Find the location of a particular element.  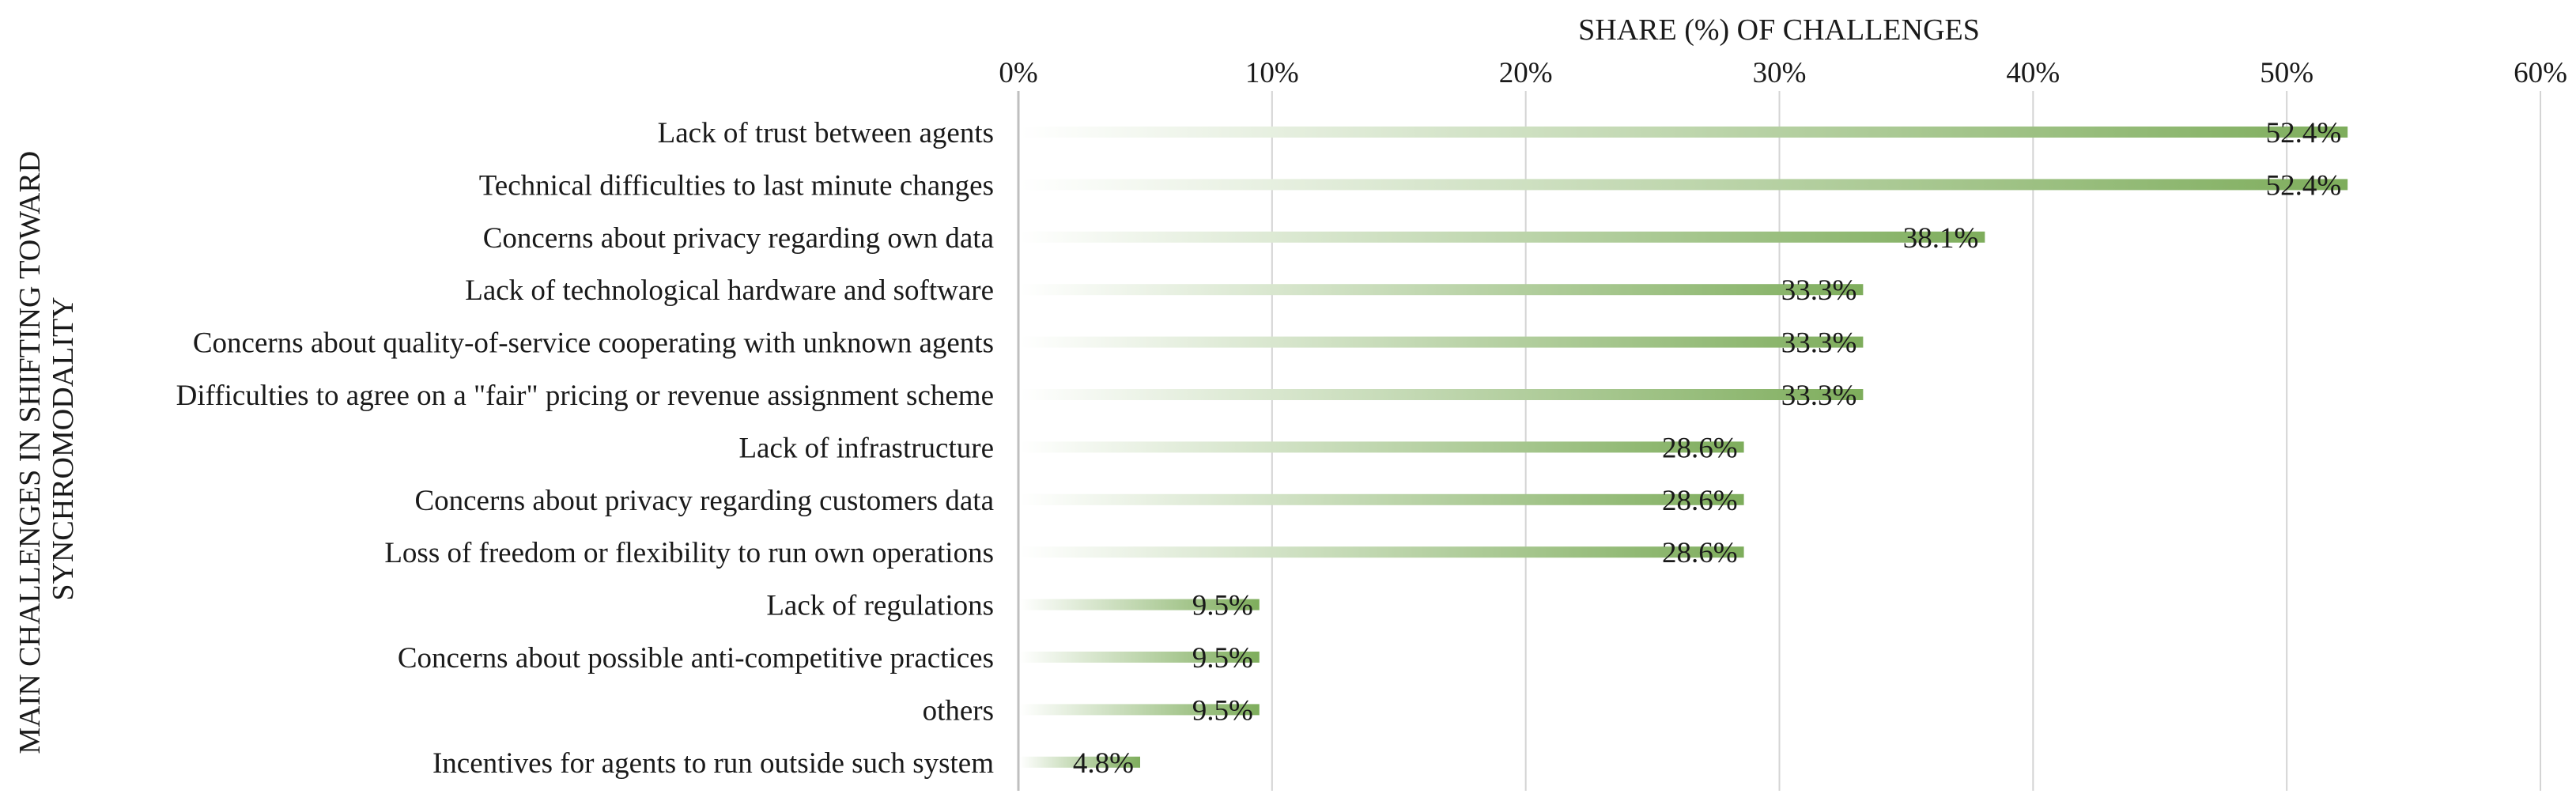

x-tick-label: 40% is located at coordinates (2033, 73).